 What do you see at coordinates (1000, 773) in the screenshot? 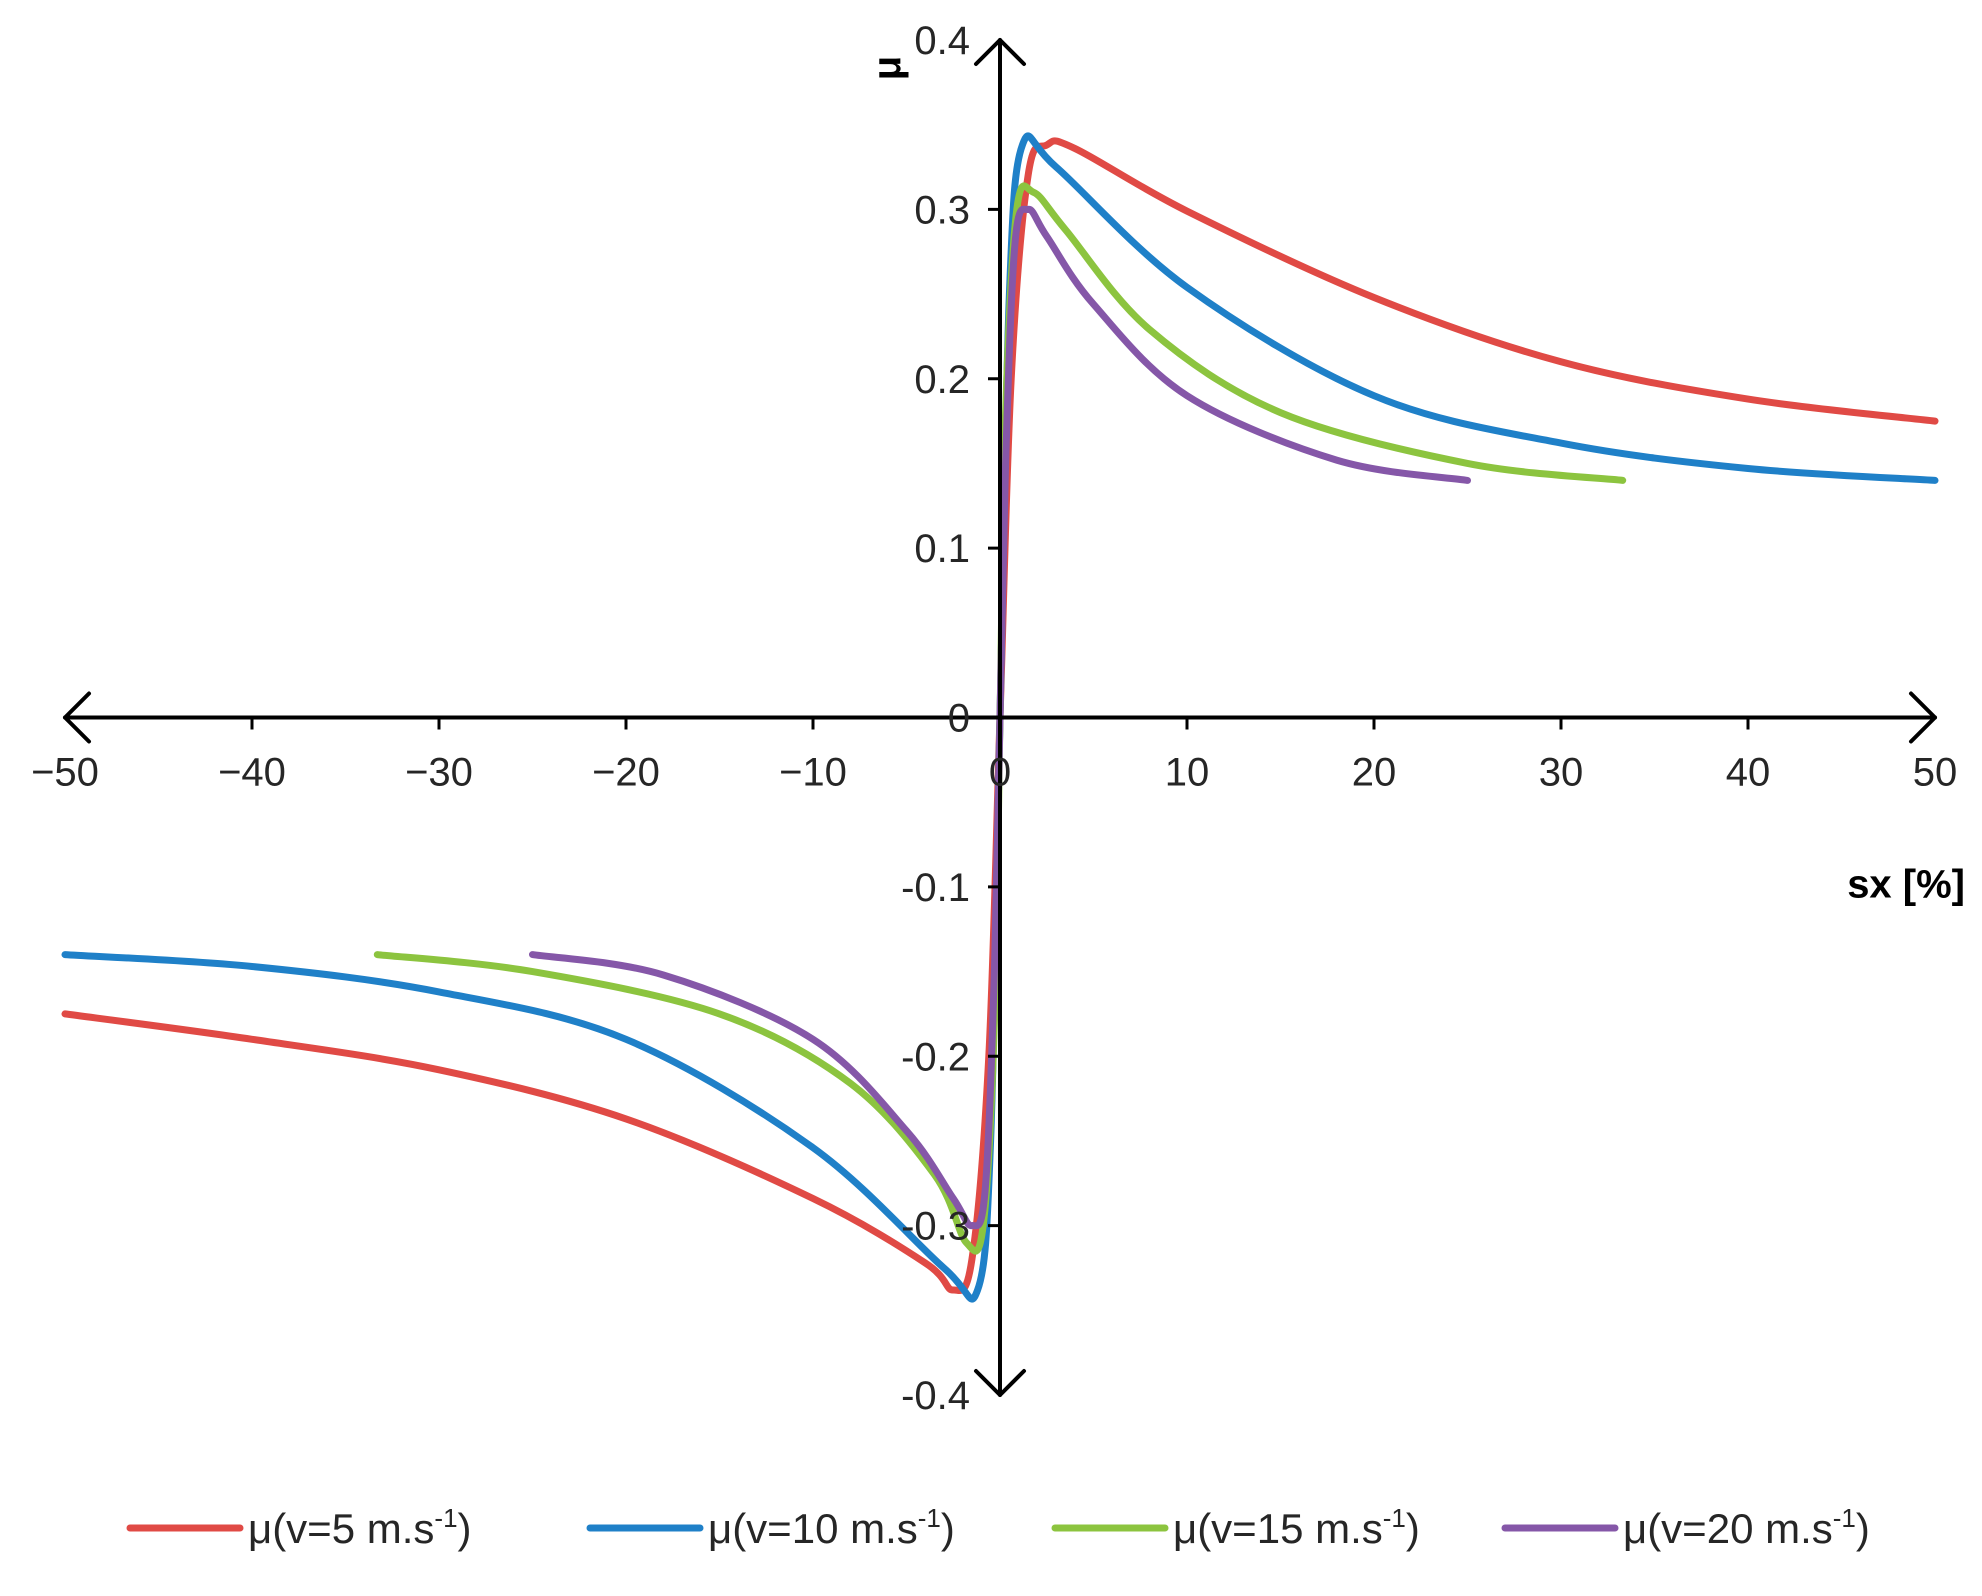
I see `x-tick-label: 0` at bounding box center [1000, 773].